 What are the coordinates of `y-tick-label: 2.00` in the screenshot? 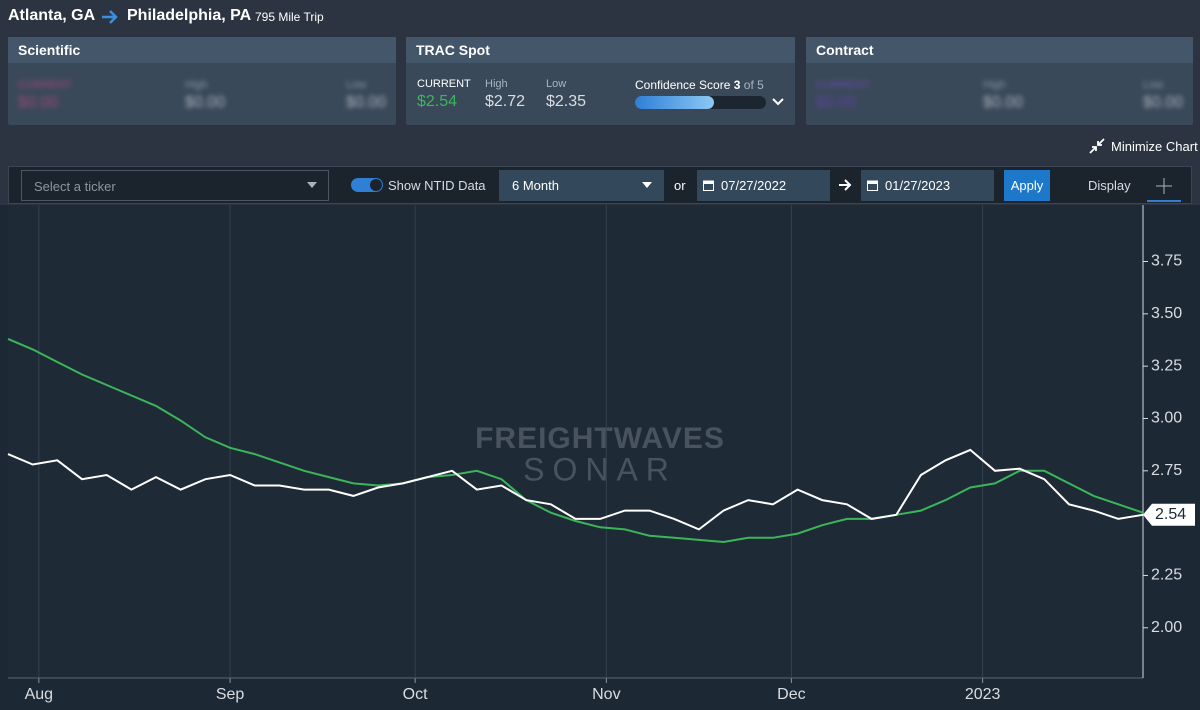 It's located at (1166, 627).